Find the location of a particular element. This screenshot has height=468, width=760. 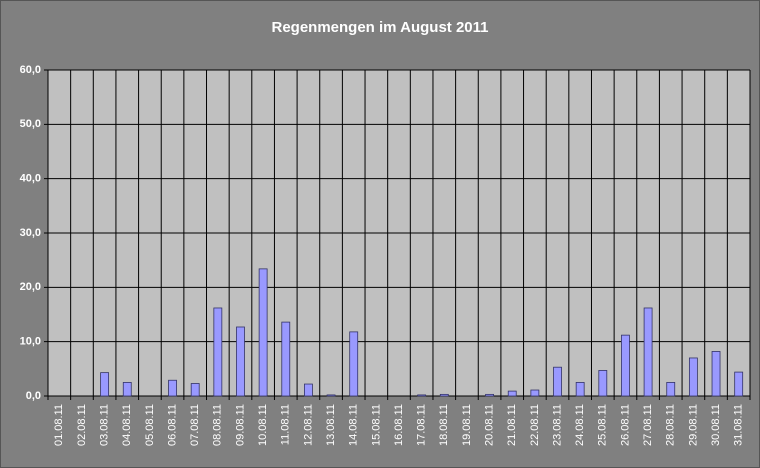

y-tick-label: 20,0 is located at coordinates (30, 287).